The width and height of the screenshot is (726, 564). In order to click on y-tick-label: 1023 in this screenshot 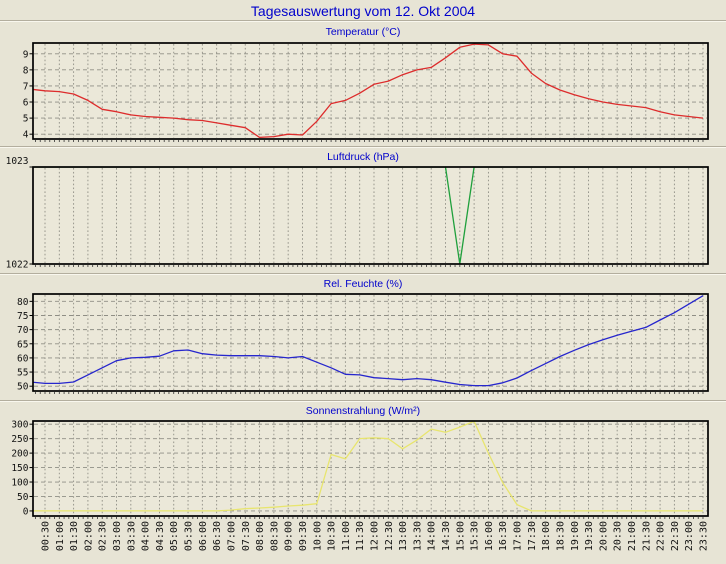, I will do `click(17, 161)`.